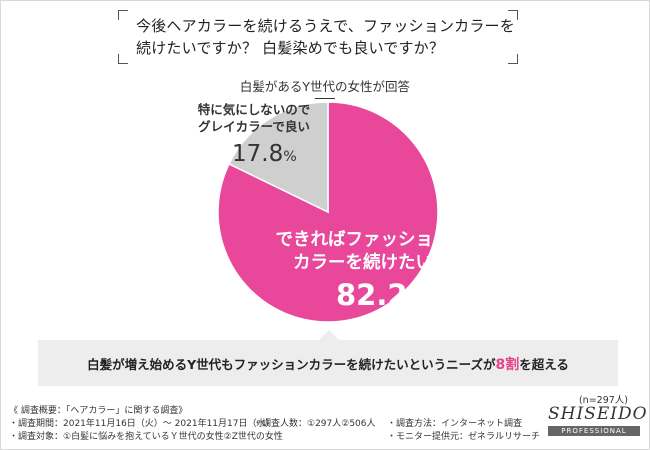 This screenshot has height=450, width=650. Describe the element at coordinates (507, 365) in the screenshot. I see `banner-highlight: 8割` at that location.